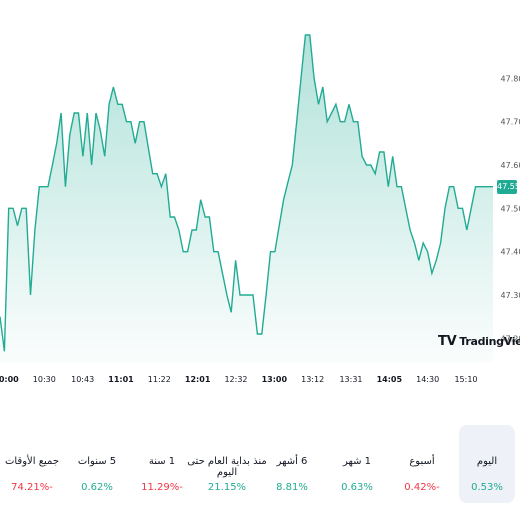  Describe the element at coordinates (447, 341) in the screenshot. I see `tradingview-icon: TV` at that location.